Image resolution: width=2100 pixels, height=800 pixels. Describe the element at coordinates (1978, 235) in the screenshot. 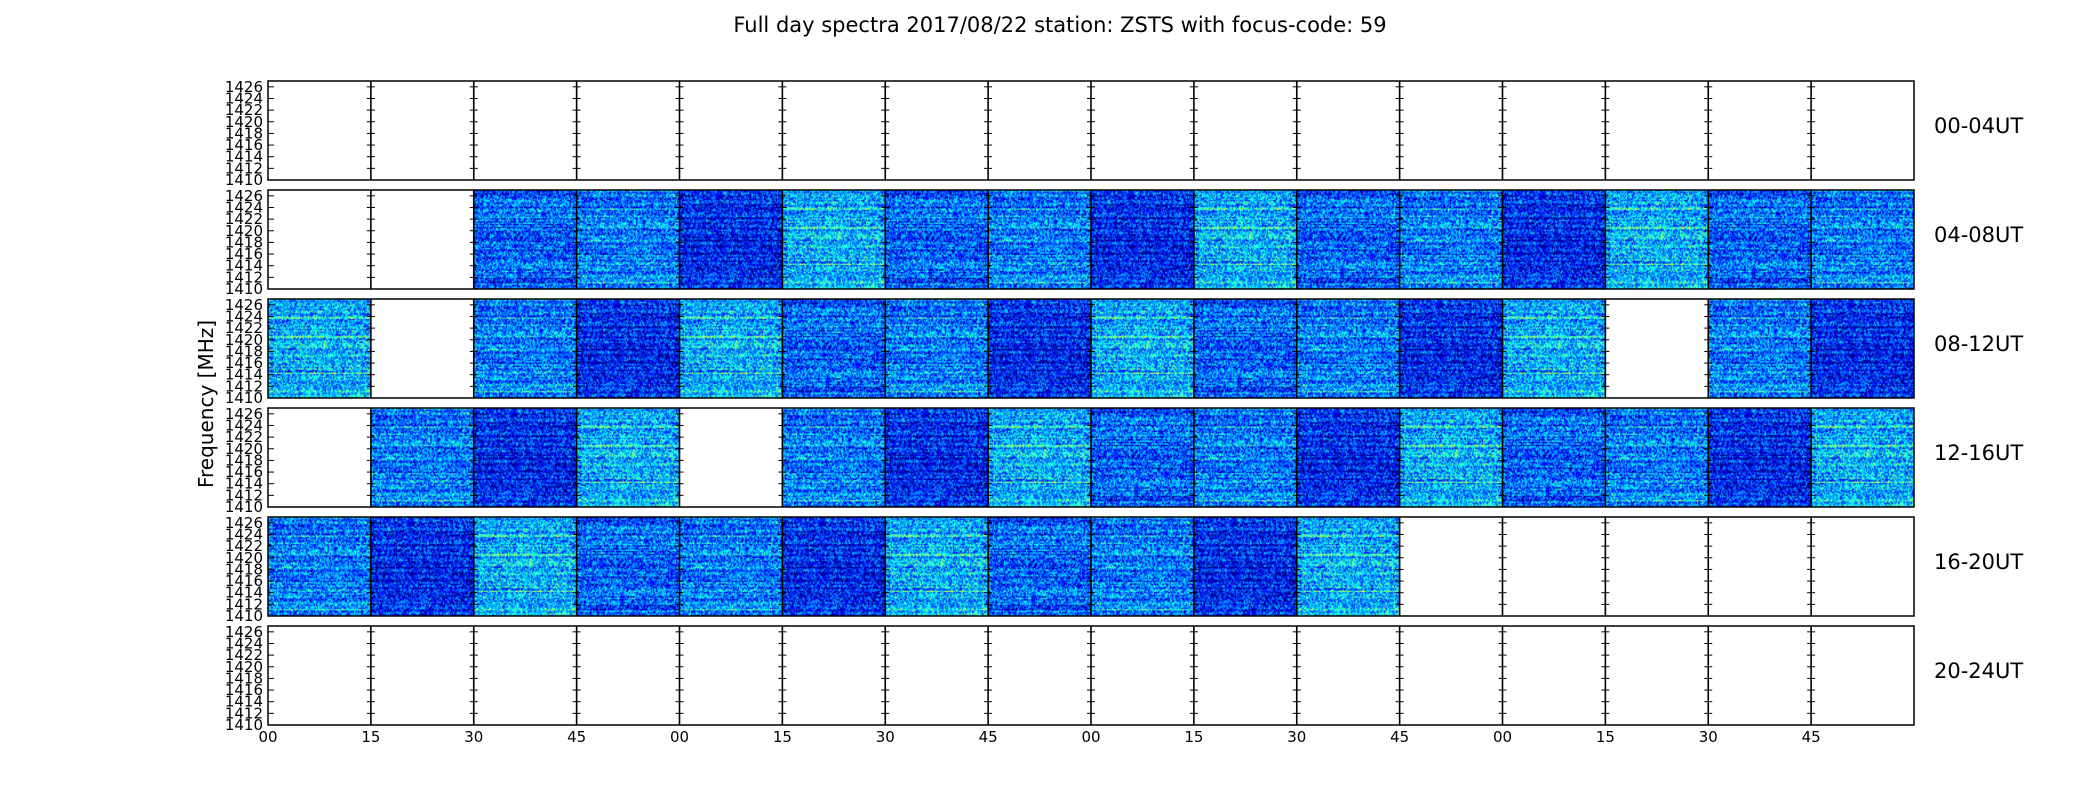

I see `row-label: 04-08UT` at that location.